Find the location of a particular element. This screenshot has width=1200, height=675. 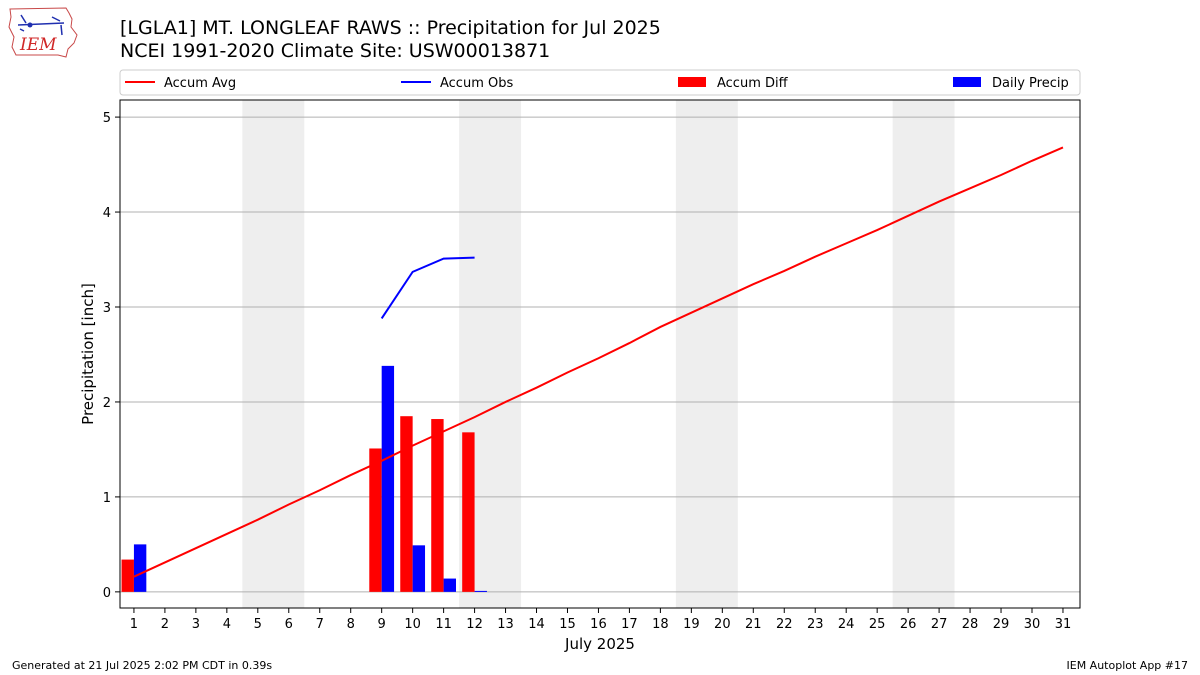

y-tick-label: 2 is located at coordinates (107, 403).